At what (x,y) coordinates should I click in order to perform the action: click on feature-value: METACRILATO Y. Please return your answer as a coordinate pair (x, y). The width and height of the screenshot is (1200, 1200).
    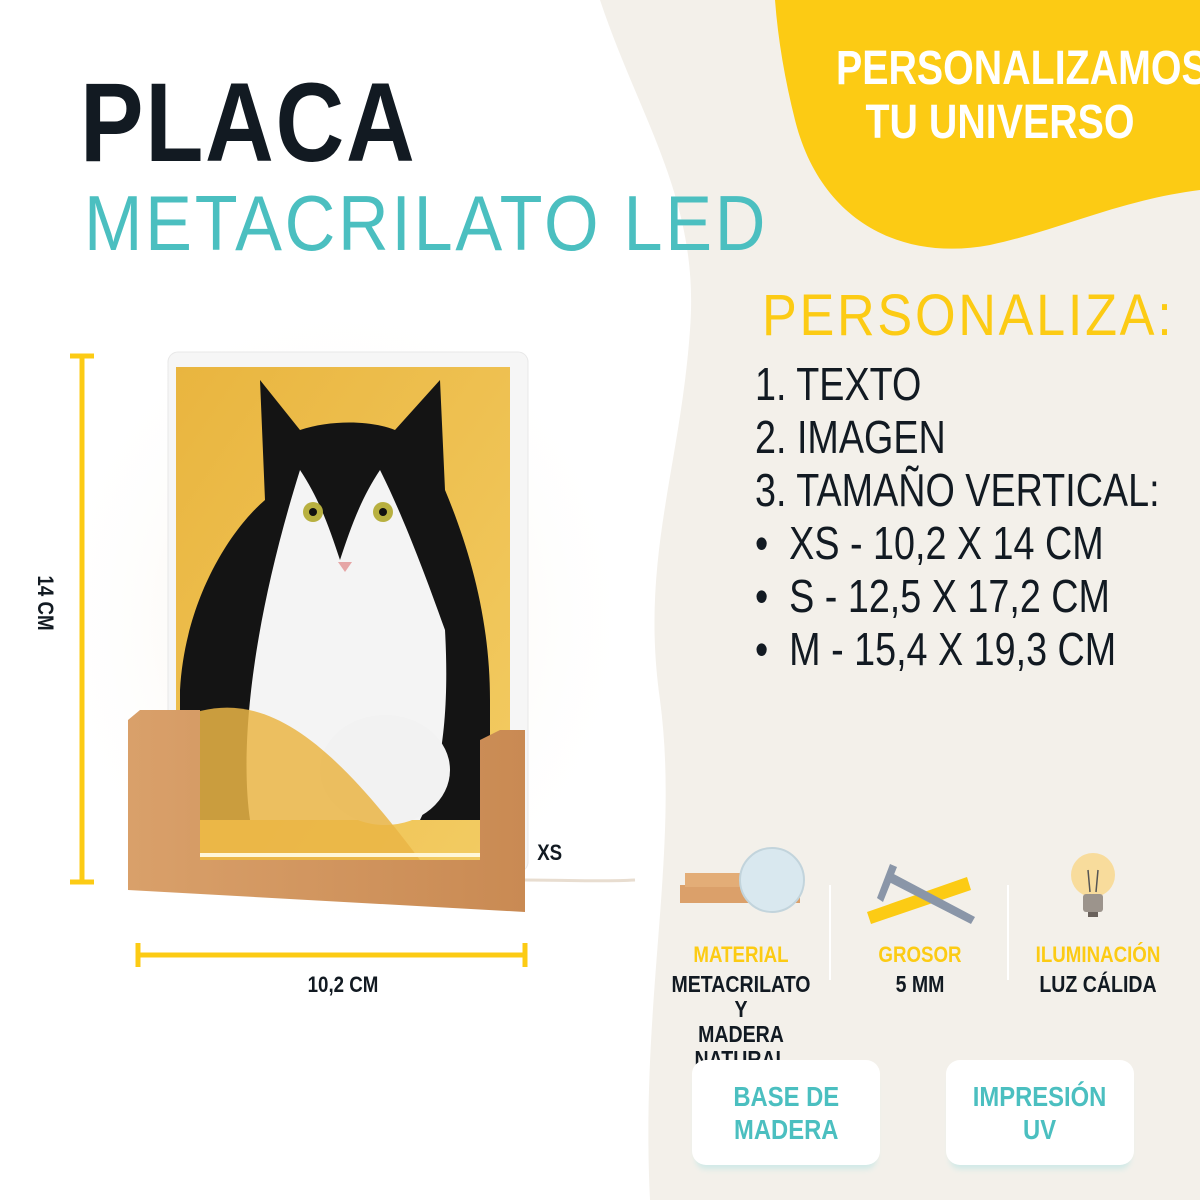
    Looking at the image, I should click on (741, 996).